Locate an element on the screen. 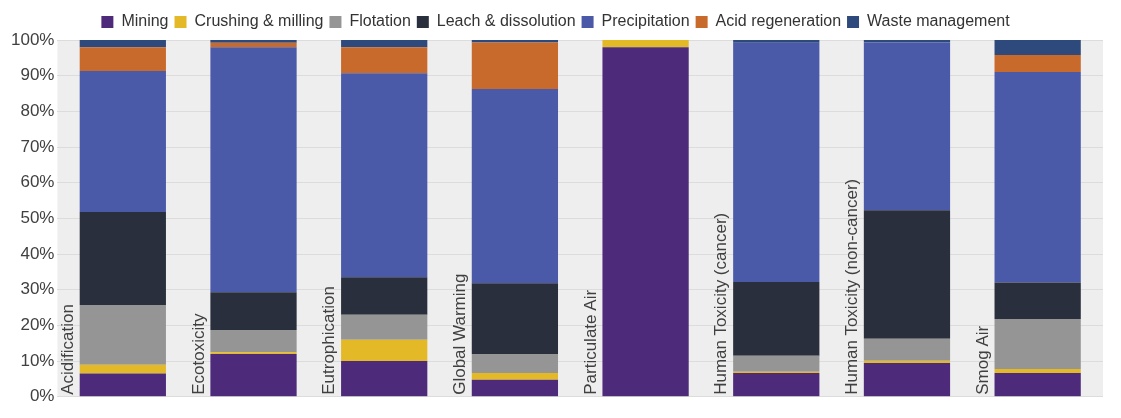 The width and height of the screenshot is (1121, 418). legend-label: Flotation is located at coordinates (380, 21).